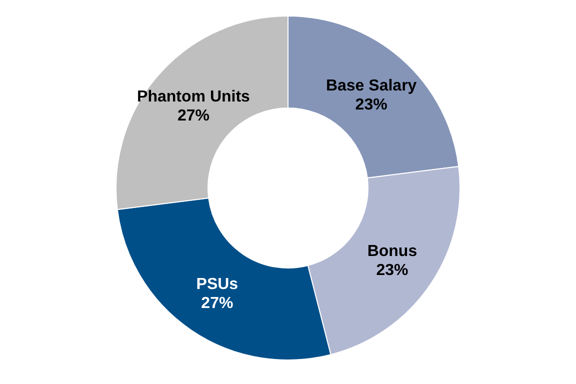 This screenshot has width=576, height=384. Describe the element at coordinates (371, 85) in the screenshot. I see `slice-label: Base Salary` at that location.